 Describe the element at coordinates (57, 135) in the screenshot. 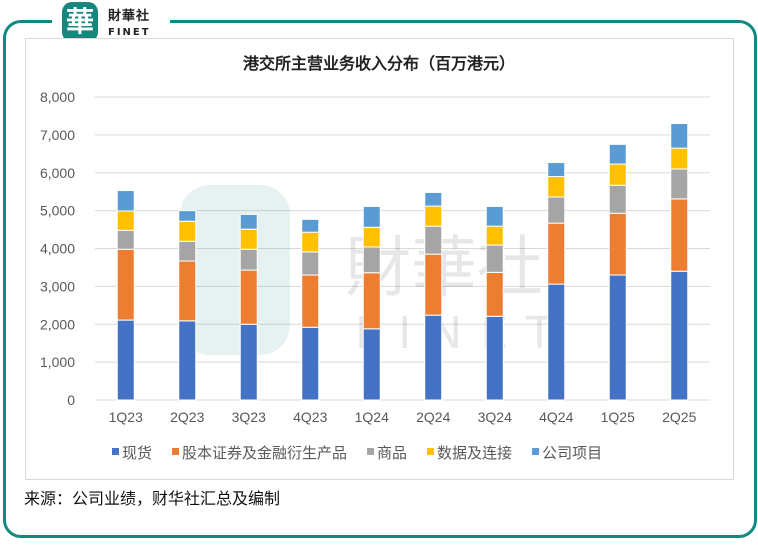

I see `y-tick-label: 7,000` at that location.